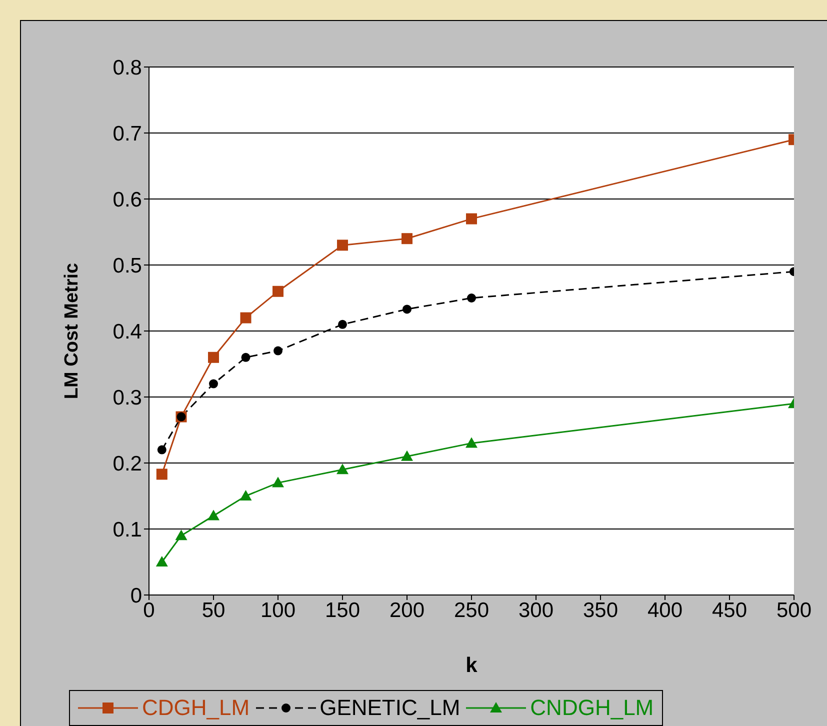 Image resolution: width=827 pixels, height=726 pixels. Describe the element at coordinates (472, 665) in the screenshot. I see `x-axis-title: k` at that location.